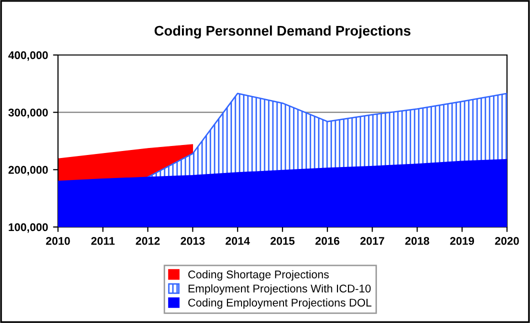 This screenshot has height=323, width=530. Describe the element at coordinates (28, 228) in the screenshot. I see `y-tick-label: 100,000` at that location.